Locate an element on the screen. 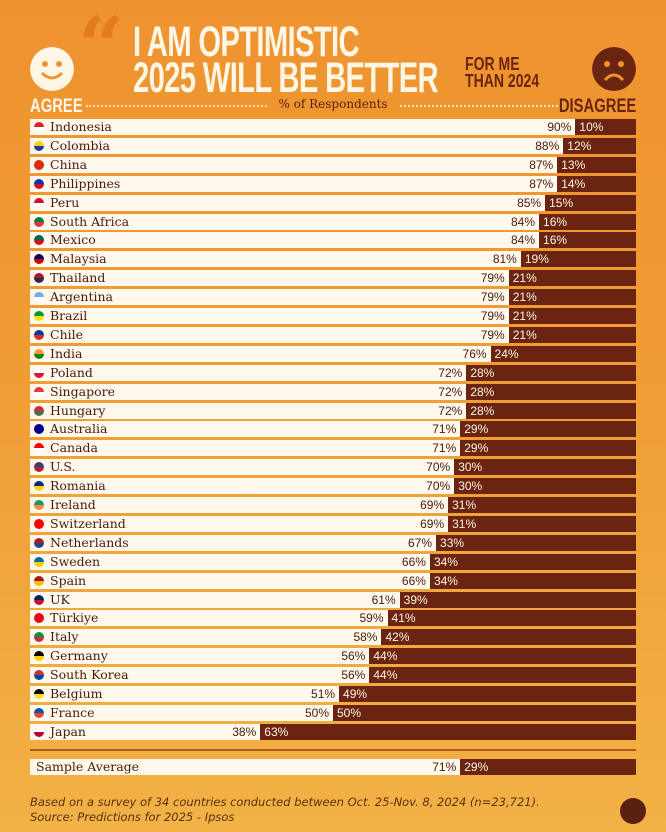 The image size is (666, 832). agree-label: AGREE is located at coordinates (56, 106).